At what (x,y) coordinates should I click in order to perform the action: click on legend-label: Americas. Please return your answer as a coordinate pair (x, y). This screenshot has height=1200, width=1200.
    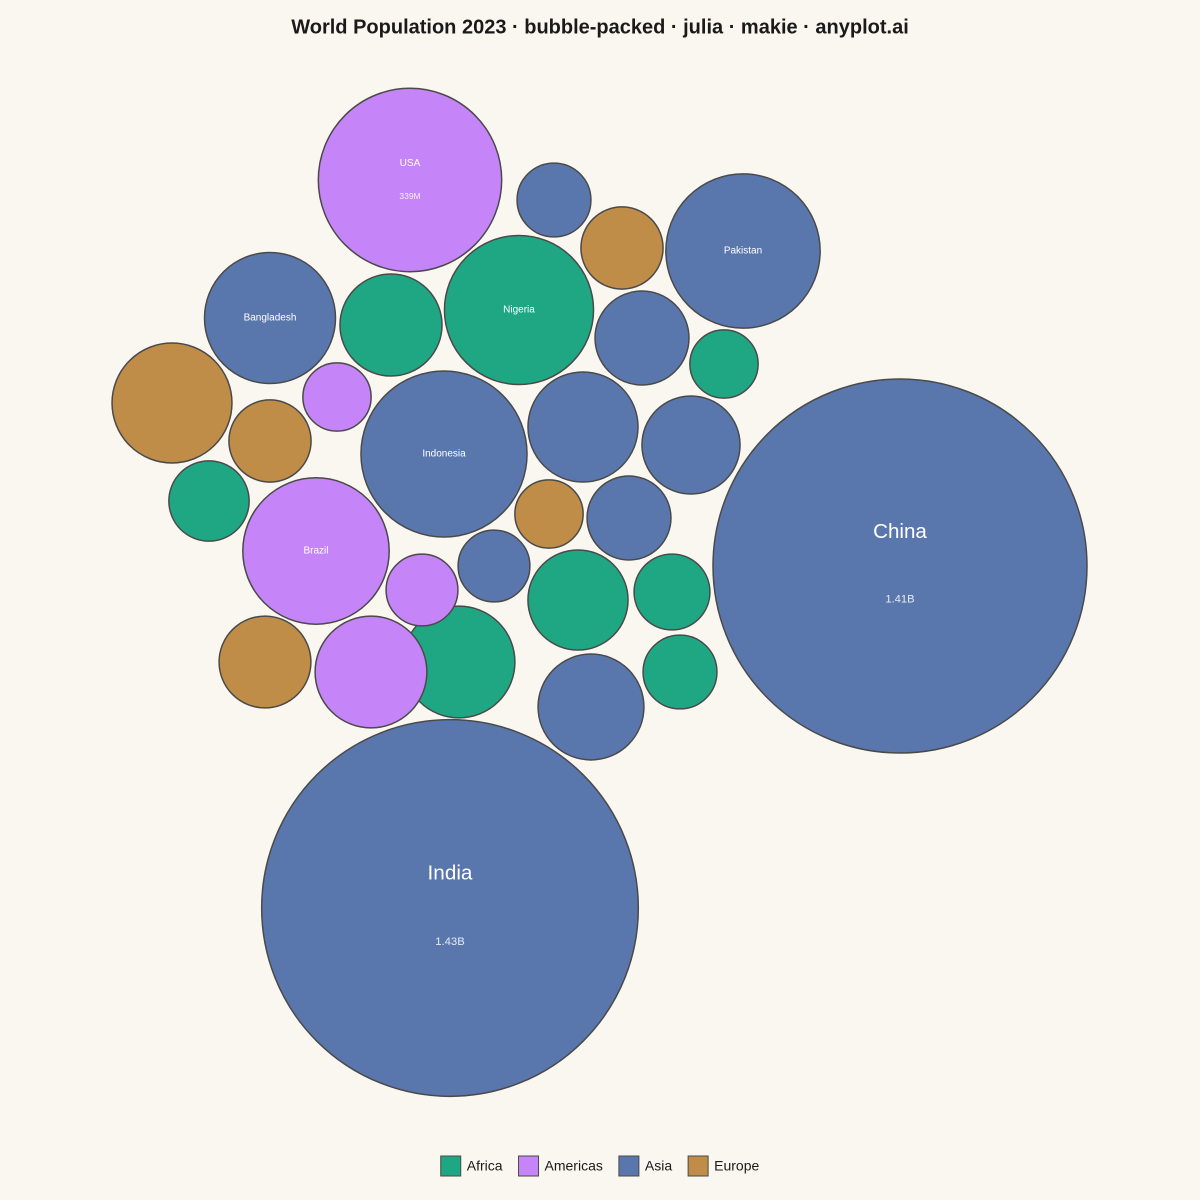
    Looking at the image, I should click on (574, 1166).